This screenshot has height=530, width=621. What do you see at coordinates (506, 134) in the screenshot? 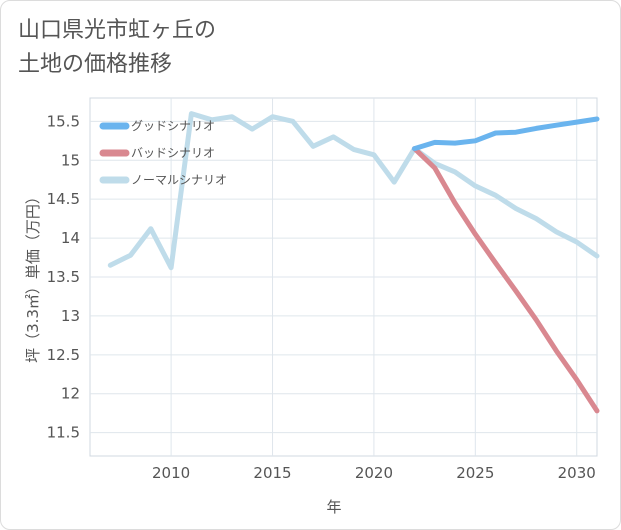
I see `series-line-good` at bounding box center [506, 134].